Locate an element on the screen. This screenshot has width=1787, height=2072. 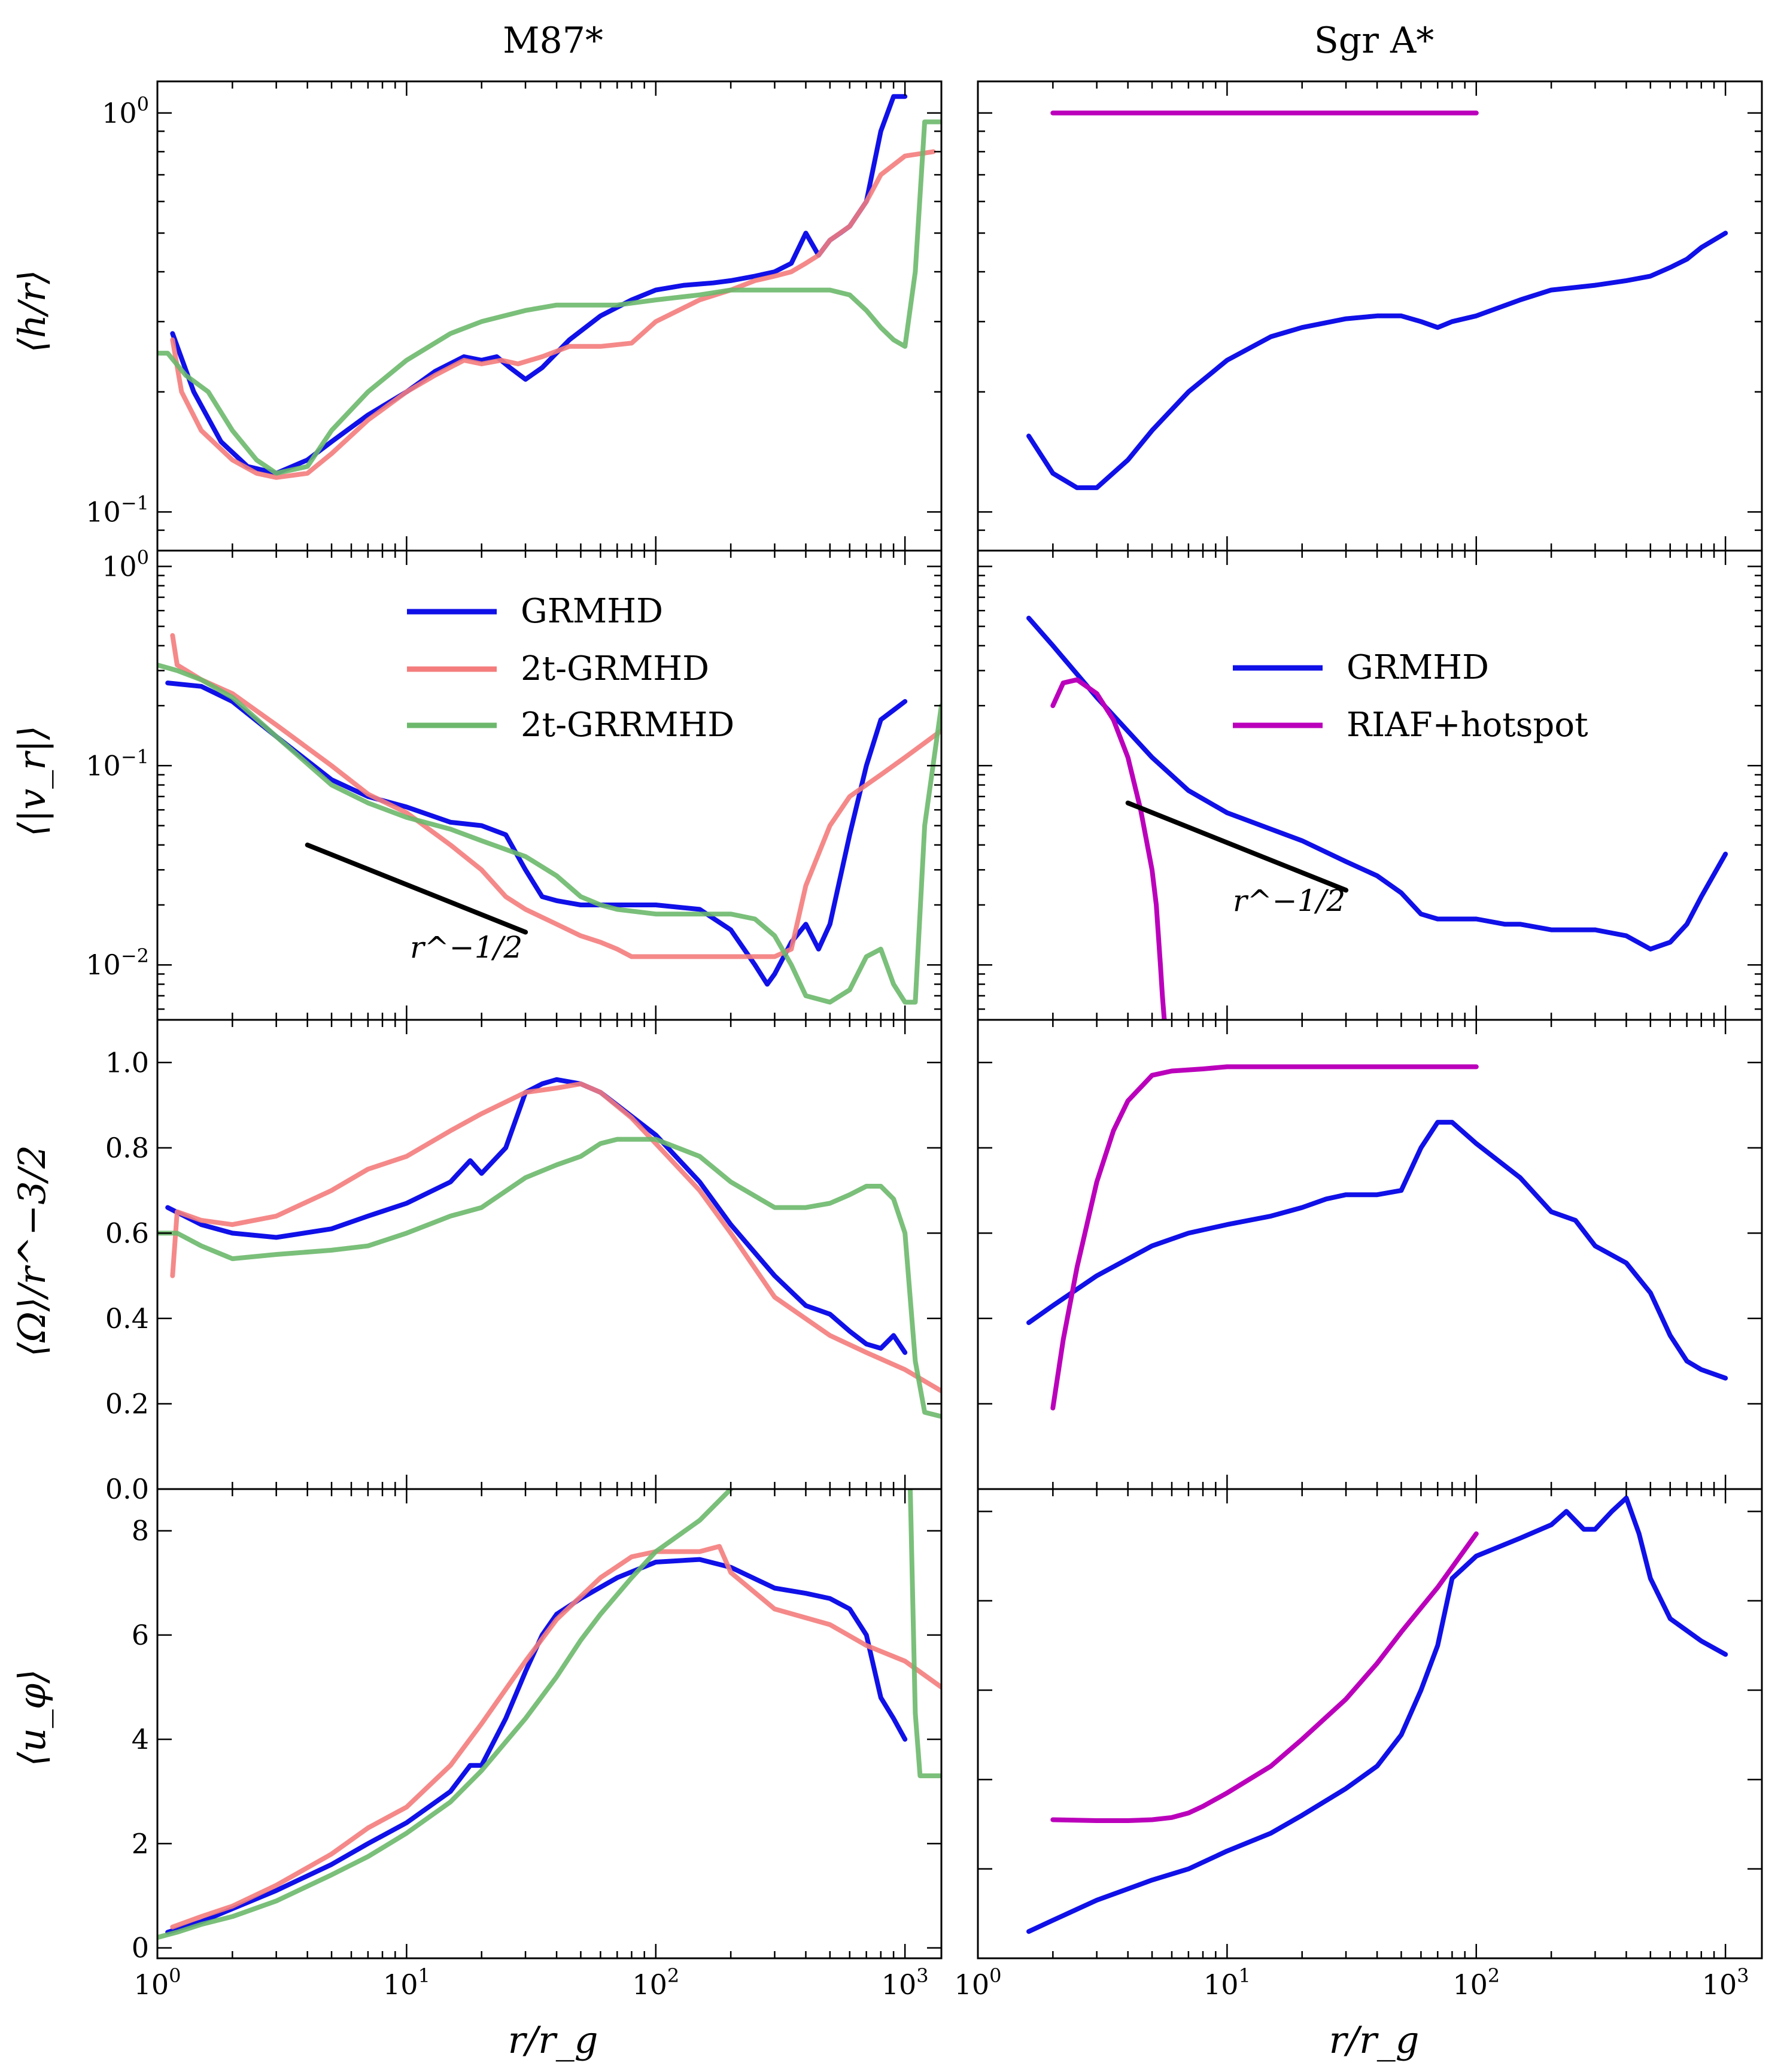
panel-m87-v-r: 10⁻² 10⁻¹ 10⁰ is located at coordinates (514, 783).